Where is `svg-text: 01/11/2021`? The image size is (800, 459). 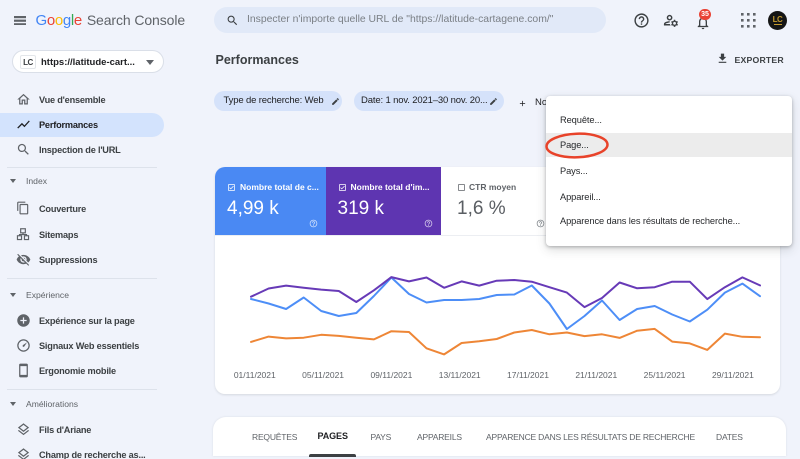 svg-text: 01/11/2021 is located at coordinates (255, 375).